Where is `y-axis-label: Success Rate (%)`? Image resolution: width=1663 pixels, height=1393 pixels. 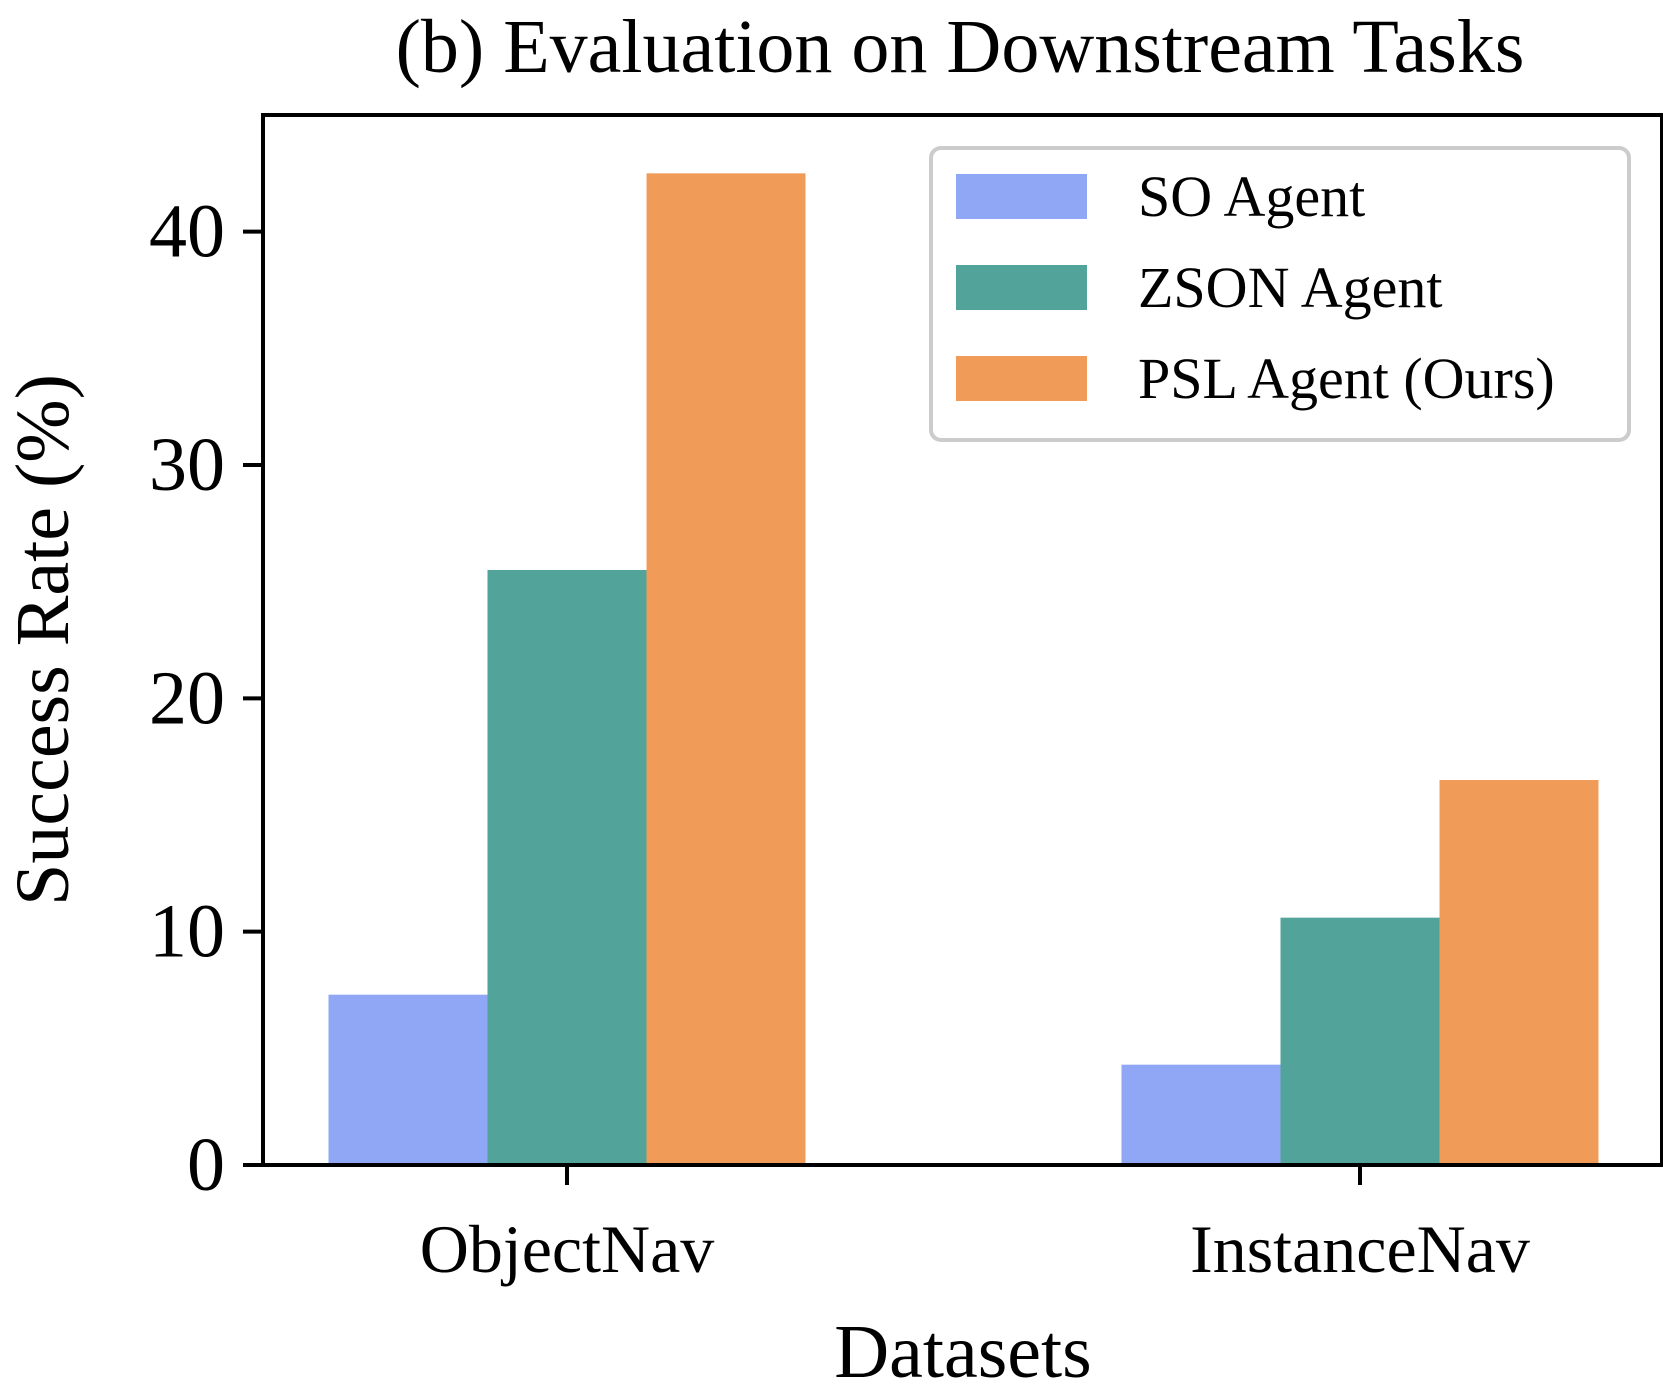 y-axis-label: Success Rate (%) is located at coordinates (43, 640).